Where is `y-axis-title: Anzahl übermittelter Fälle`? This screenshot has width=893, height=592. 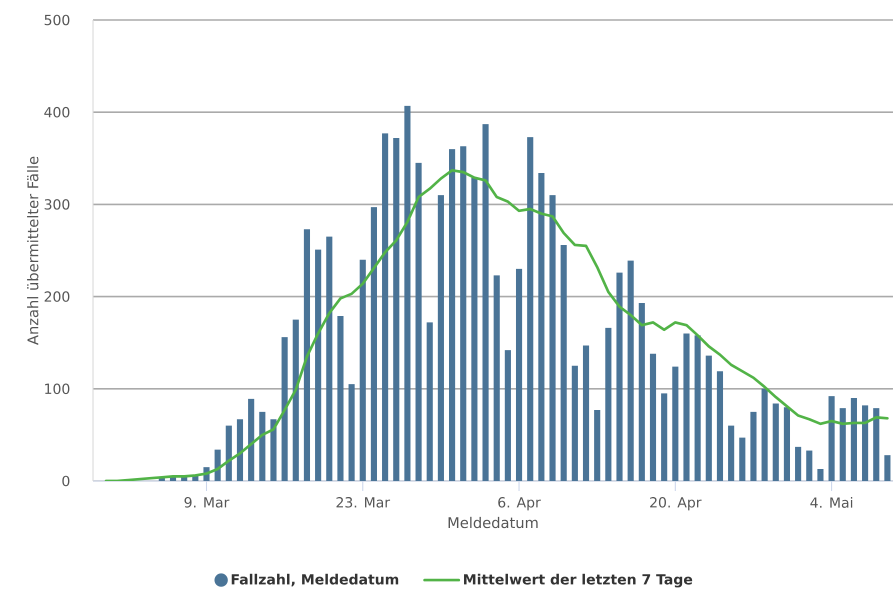 y-axis-title: Anzahl übermittelter Fälle is located at coordinates (32, 250).